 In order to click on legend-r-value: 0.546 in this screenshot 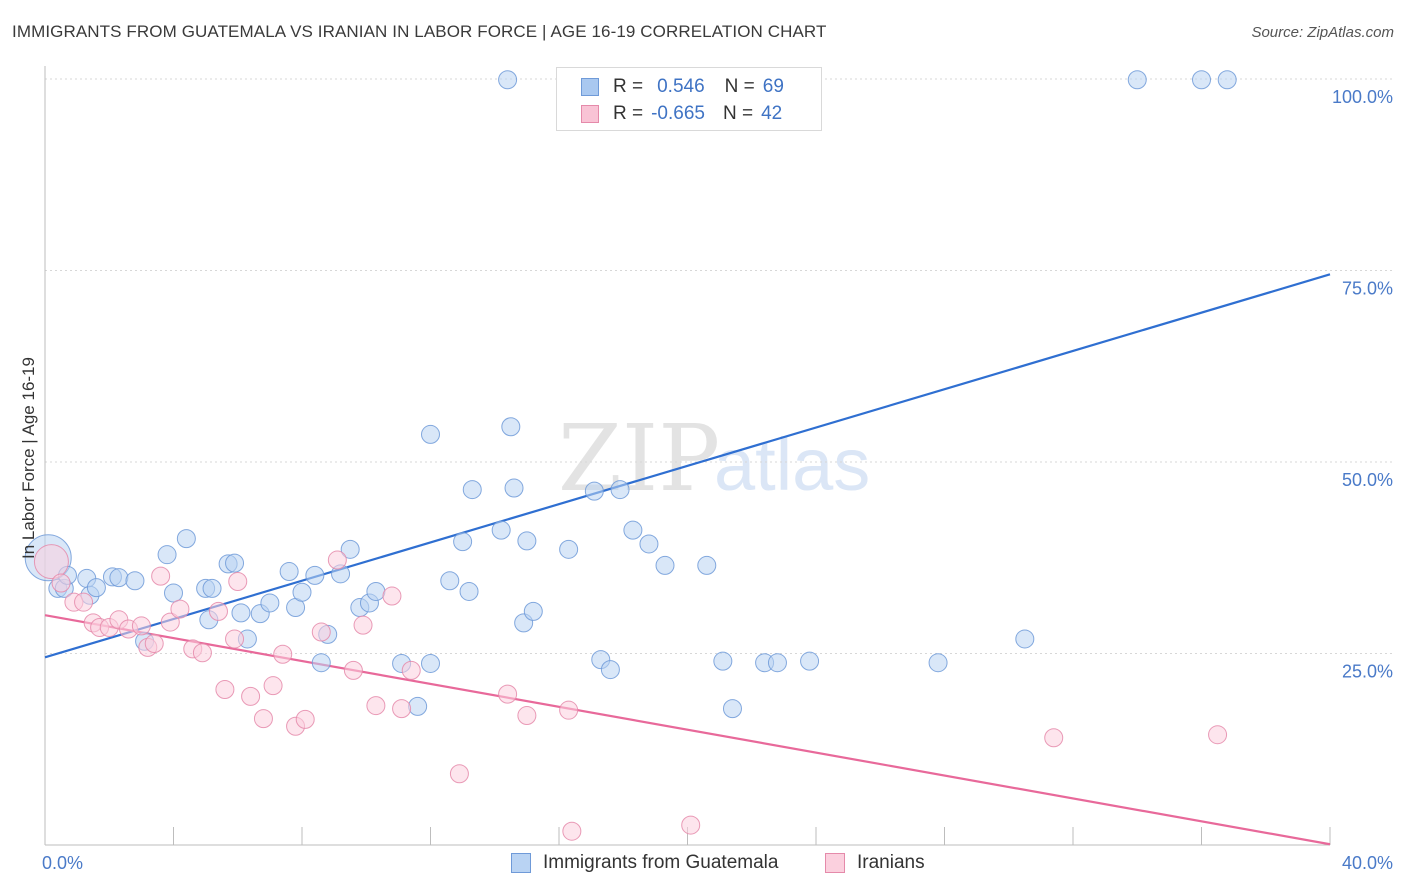, I will do `click(681, 86)`.